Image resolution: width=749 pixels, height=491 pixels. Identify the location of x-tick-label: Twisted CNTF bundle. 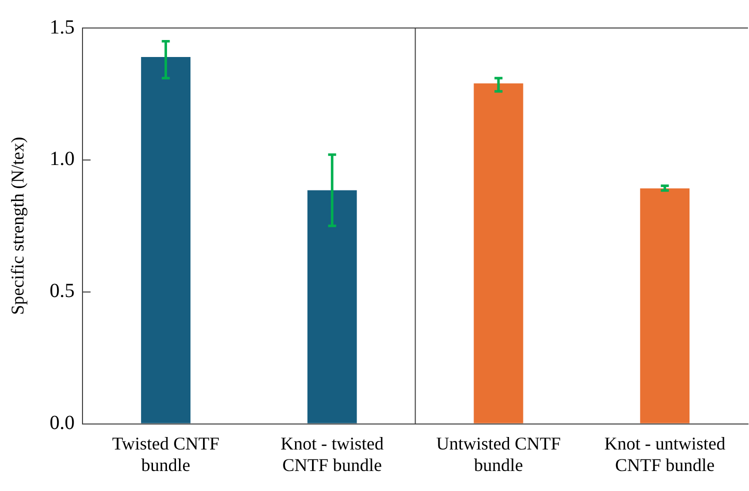
(166, 454).